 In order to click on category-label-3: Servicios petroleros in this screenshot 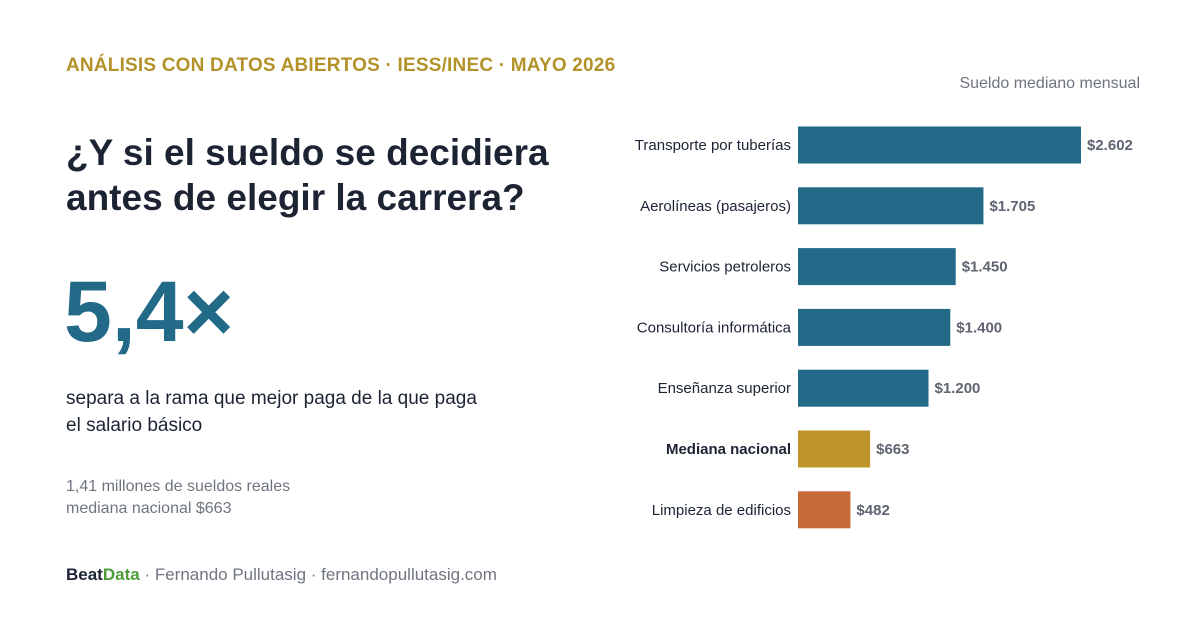, I will do `click(725, 267)`.